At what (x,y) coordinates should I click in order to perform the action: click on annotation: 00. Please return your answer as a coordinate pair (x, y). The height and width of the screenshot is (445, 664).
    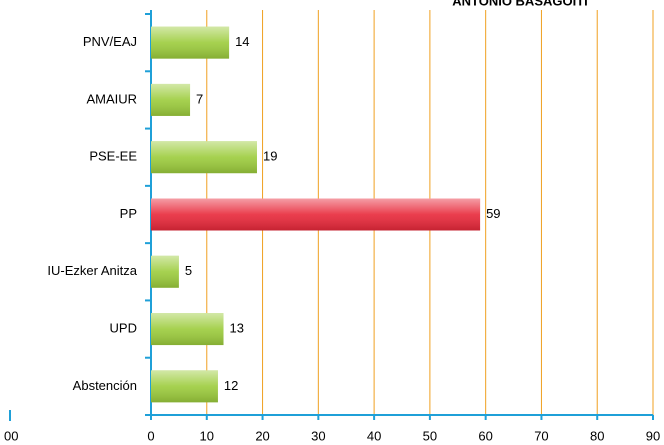
    Looking at the image, I should click on (11, 435).